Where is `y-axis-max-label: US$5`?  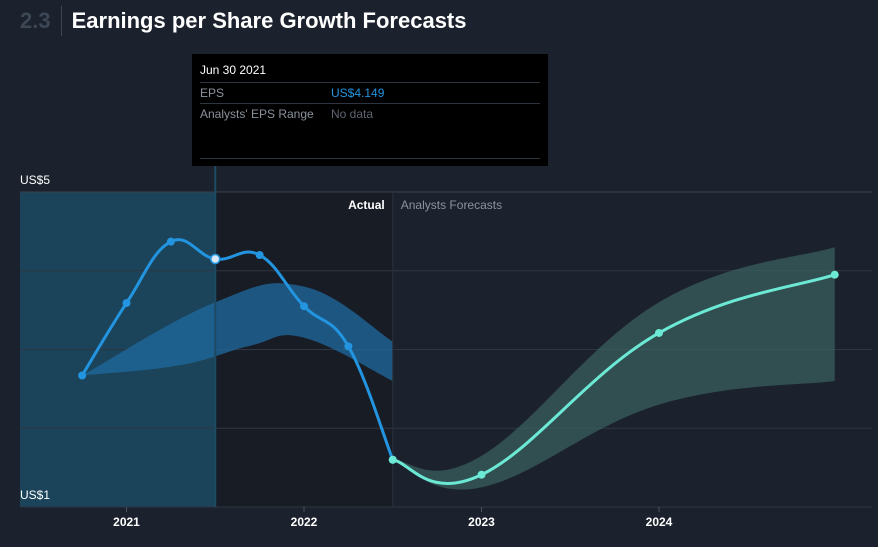 y-axis-max-label: US$5 is located at coordinates (35, 180).